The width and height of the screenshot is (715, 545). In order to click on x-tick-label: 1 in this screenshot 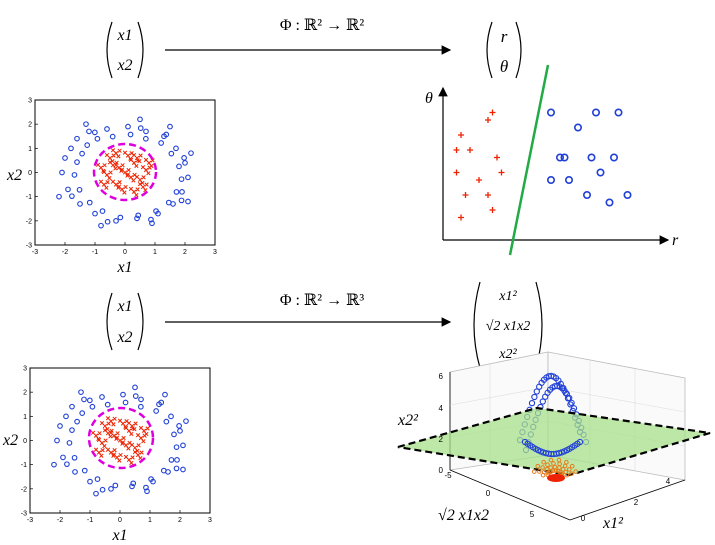, I will do `click(155, 252)`.